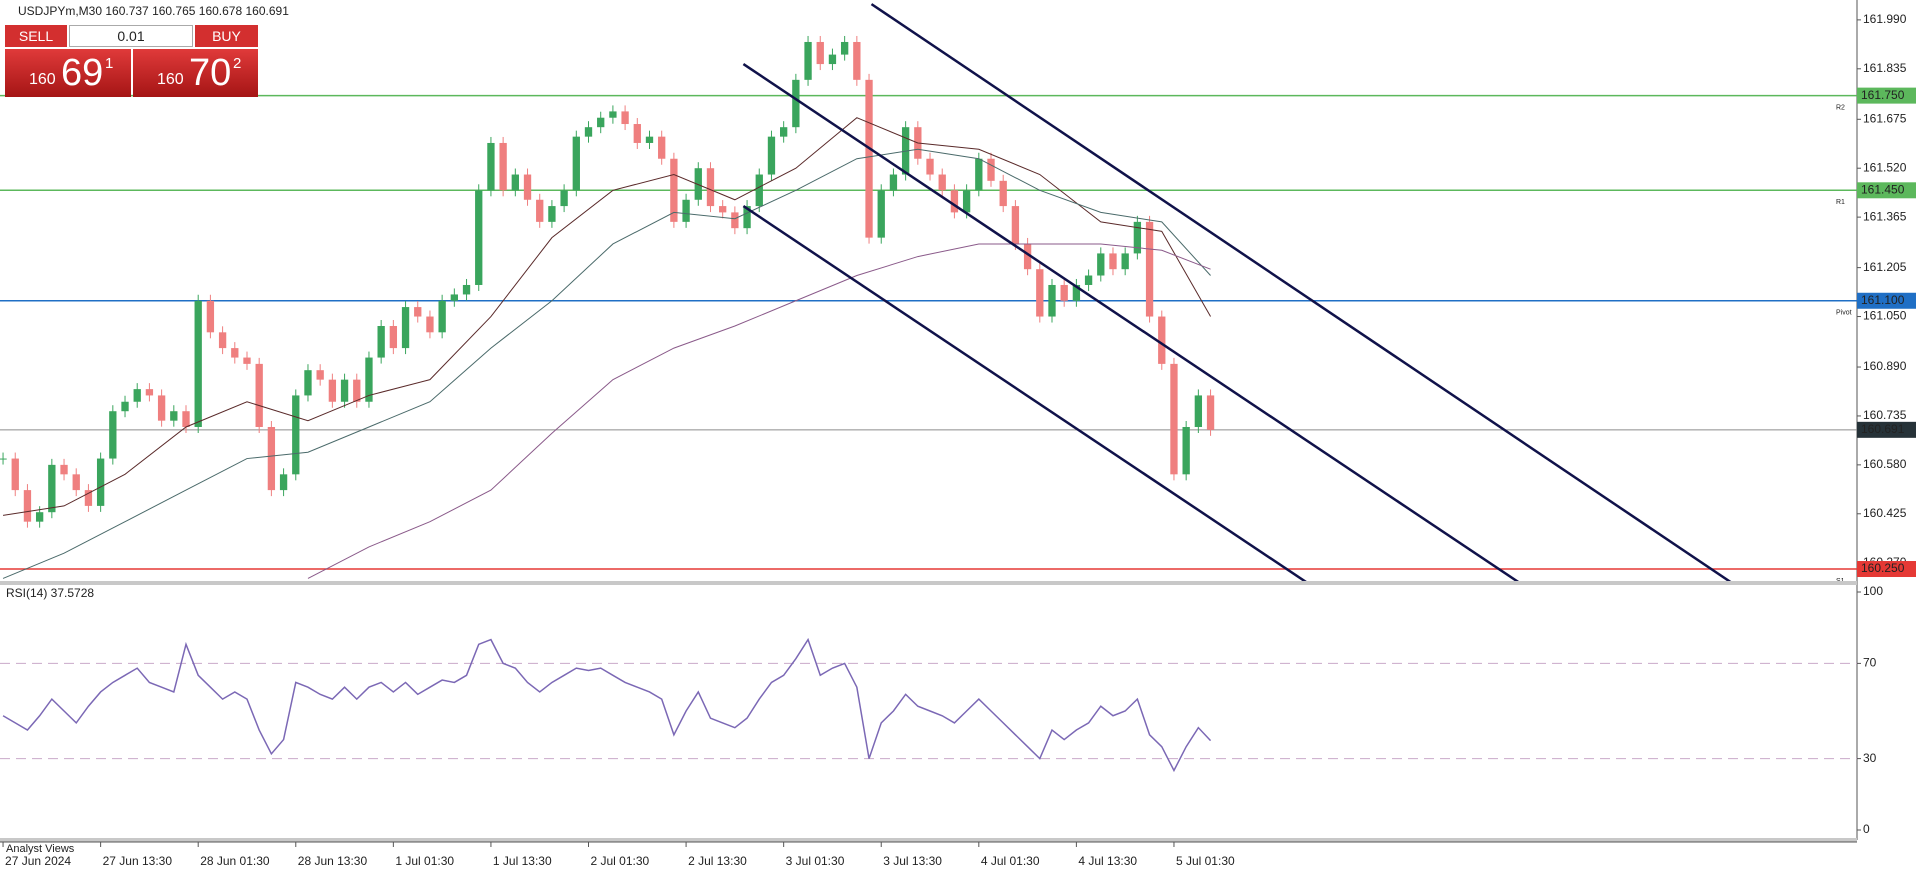 This screenshot has width=1916, height=874. What do you see at coordinates (1883, 189) in the screenshot?
I see `level-label: 161.450` at bounding box center [1883, 189].